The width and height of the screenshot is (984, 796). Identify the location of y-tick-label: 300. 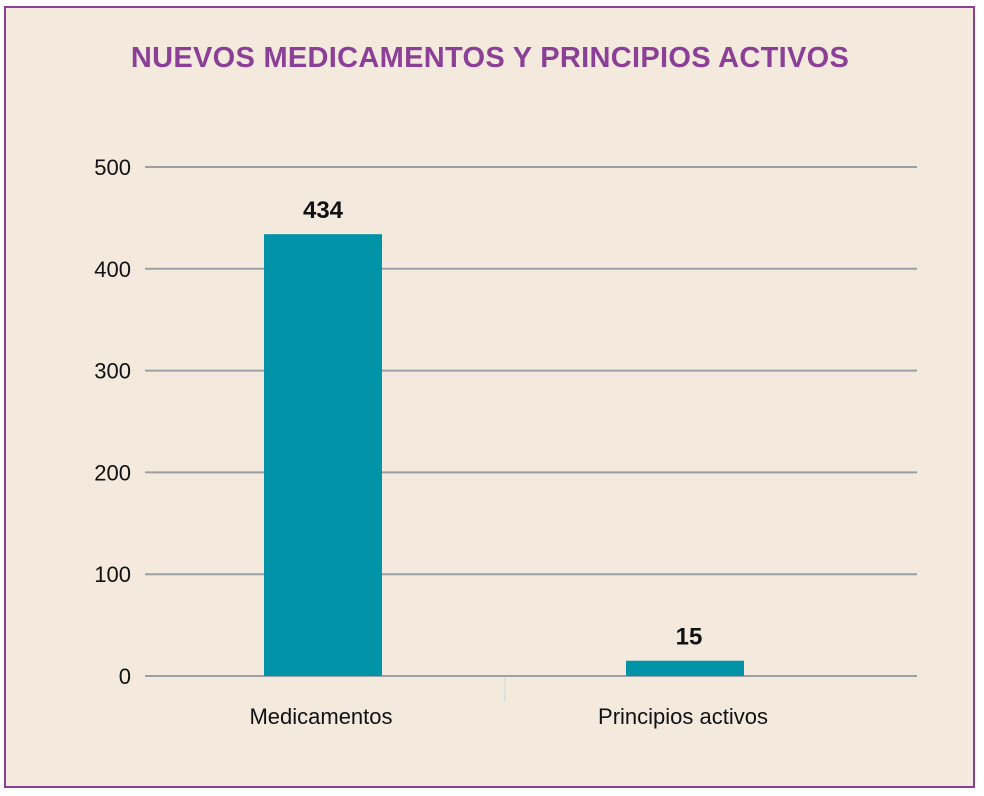
(112, 371).